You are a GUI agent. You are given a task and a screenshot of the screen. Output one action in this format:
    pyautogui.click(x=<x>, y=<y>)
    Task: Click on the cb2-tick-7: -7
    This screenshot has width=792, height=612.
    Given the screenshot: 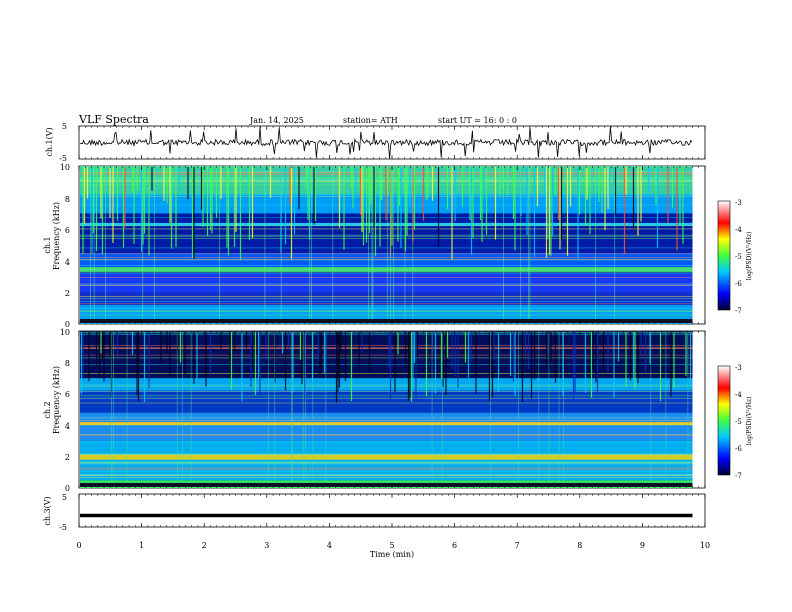 What is the action you would take?
    pyautogui.click(x=738, y=476)
    